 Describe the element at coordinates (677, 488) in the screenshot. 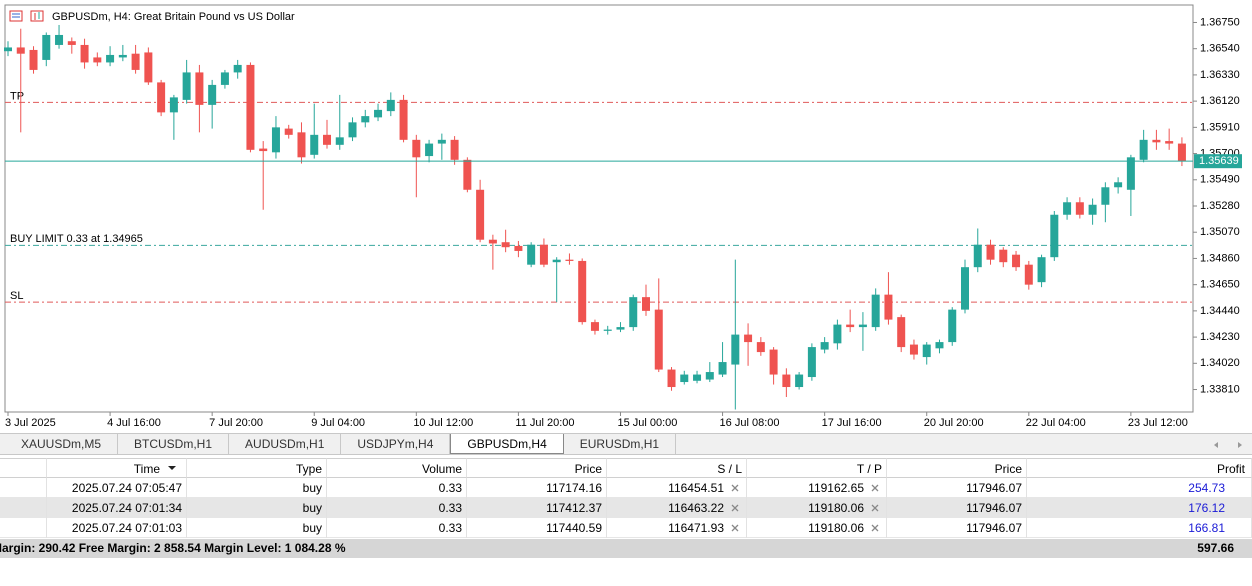

I see `table-cell: 116454.51` at that location.